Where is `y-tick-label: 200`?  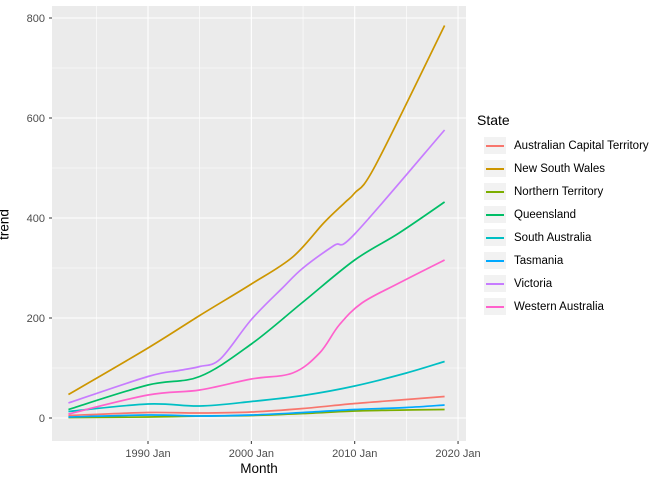
y-tick-label: 200 is located at coordinates (36, 319).